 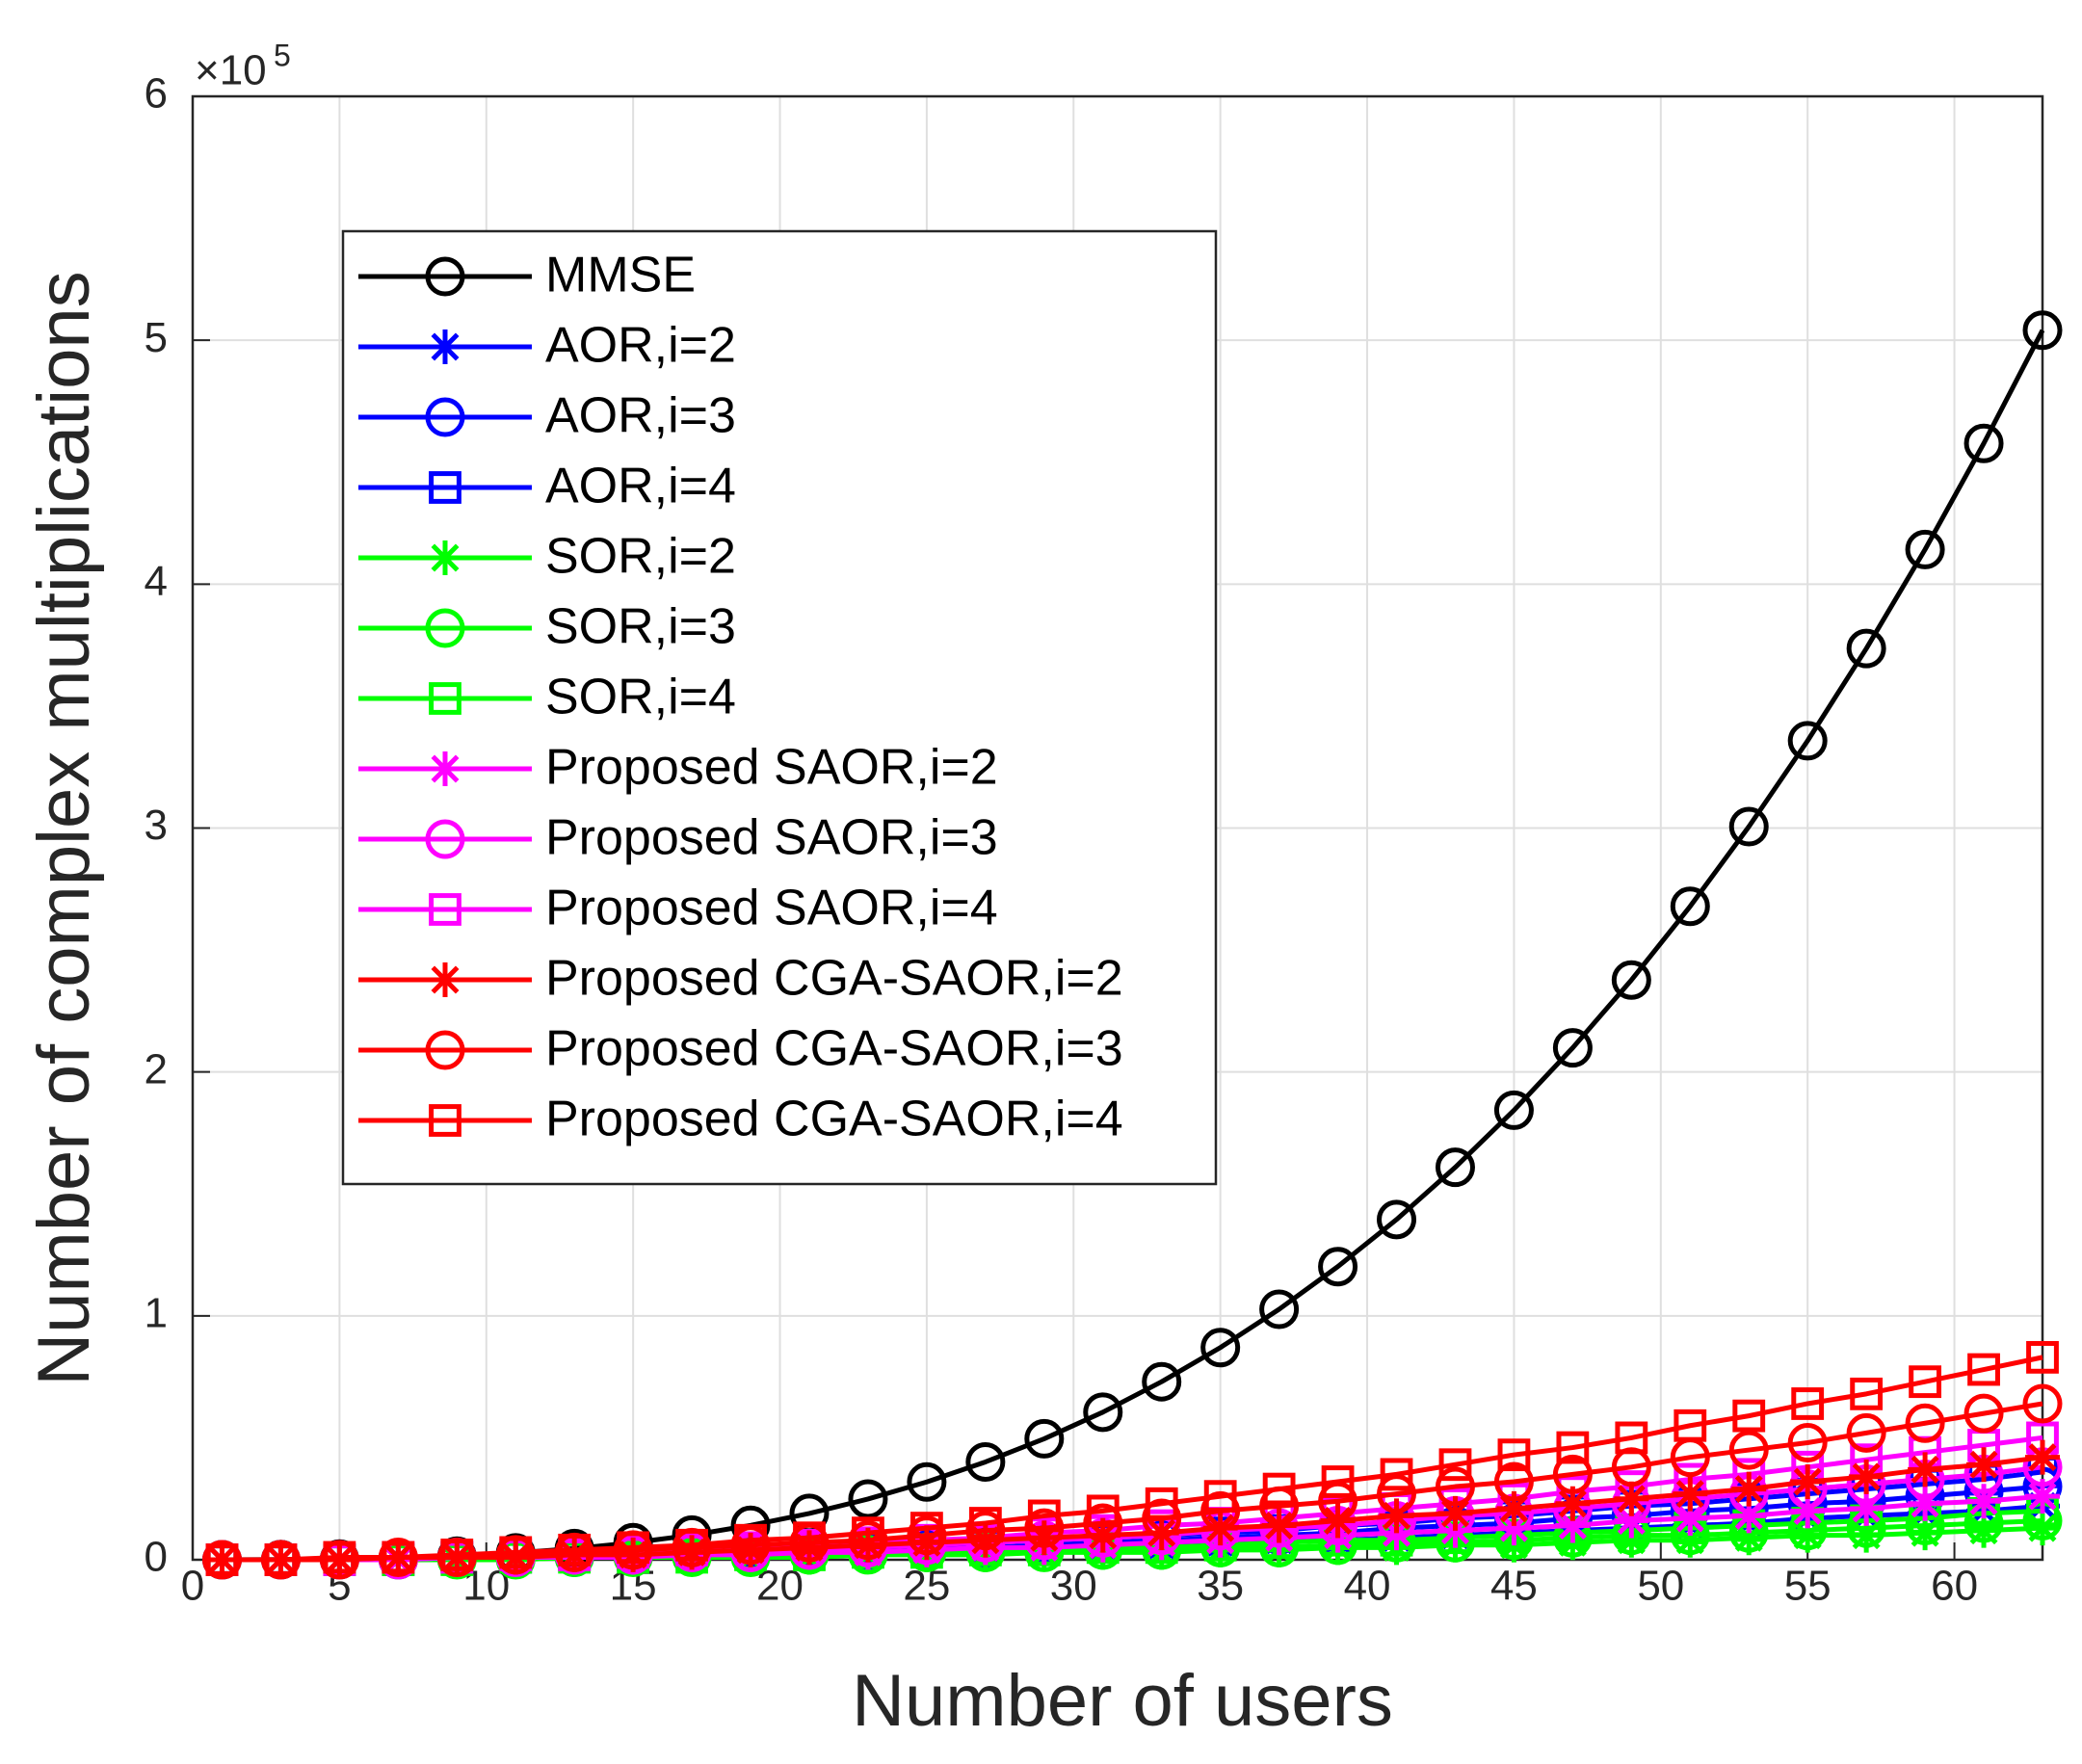 I want to click on x-tick-label: 0, so click(x=192, y=1586).